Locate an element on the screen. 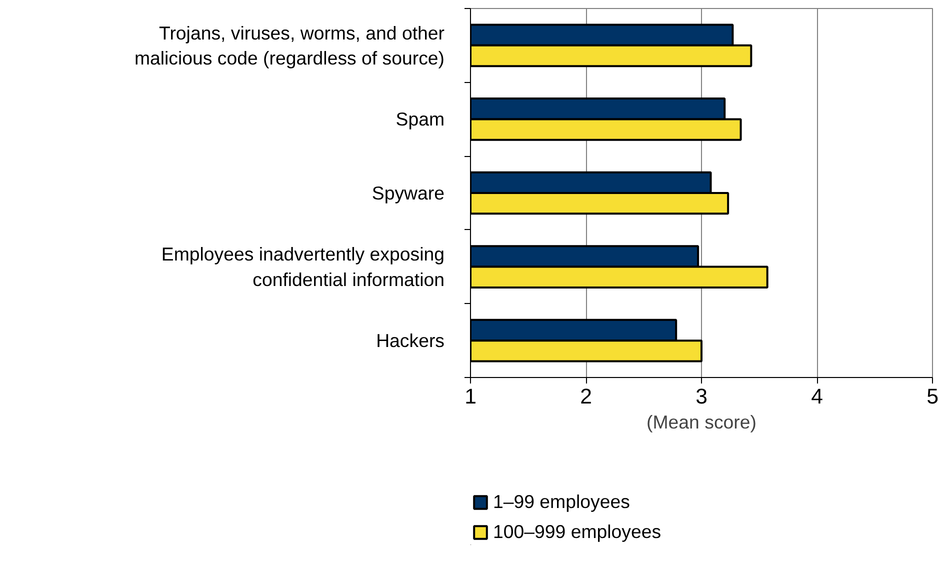  y-tick-label: Spyware is located at coordinates (408, 193).